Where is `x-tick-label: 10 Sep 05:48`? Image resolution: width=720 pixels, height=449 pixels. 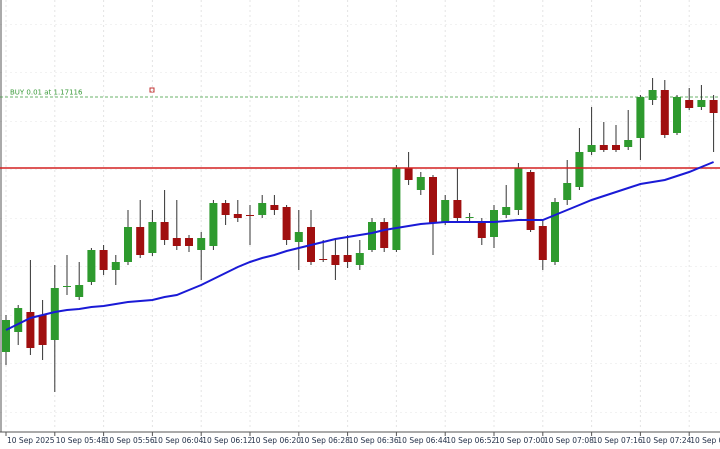 x-tick-label: 10 Sep 05:48 is located at coordinates (81, 440).